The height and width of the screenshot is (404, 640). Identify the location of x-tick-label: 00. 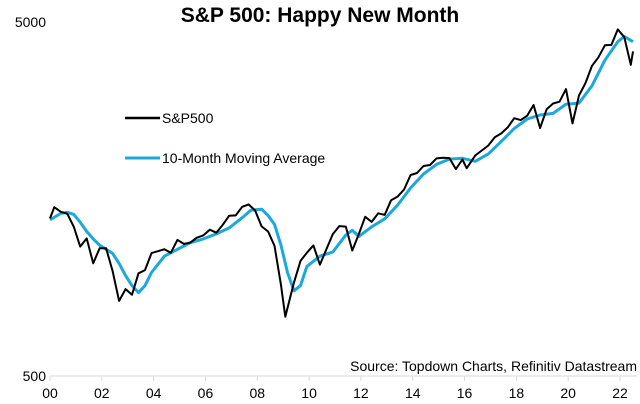
(50, 393).